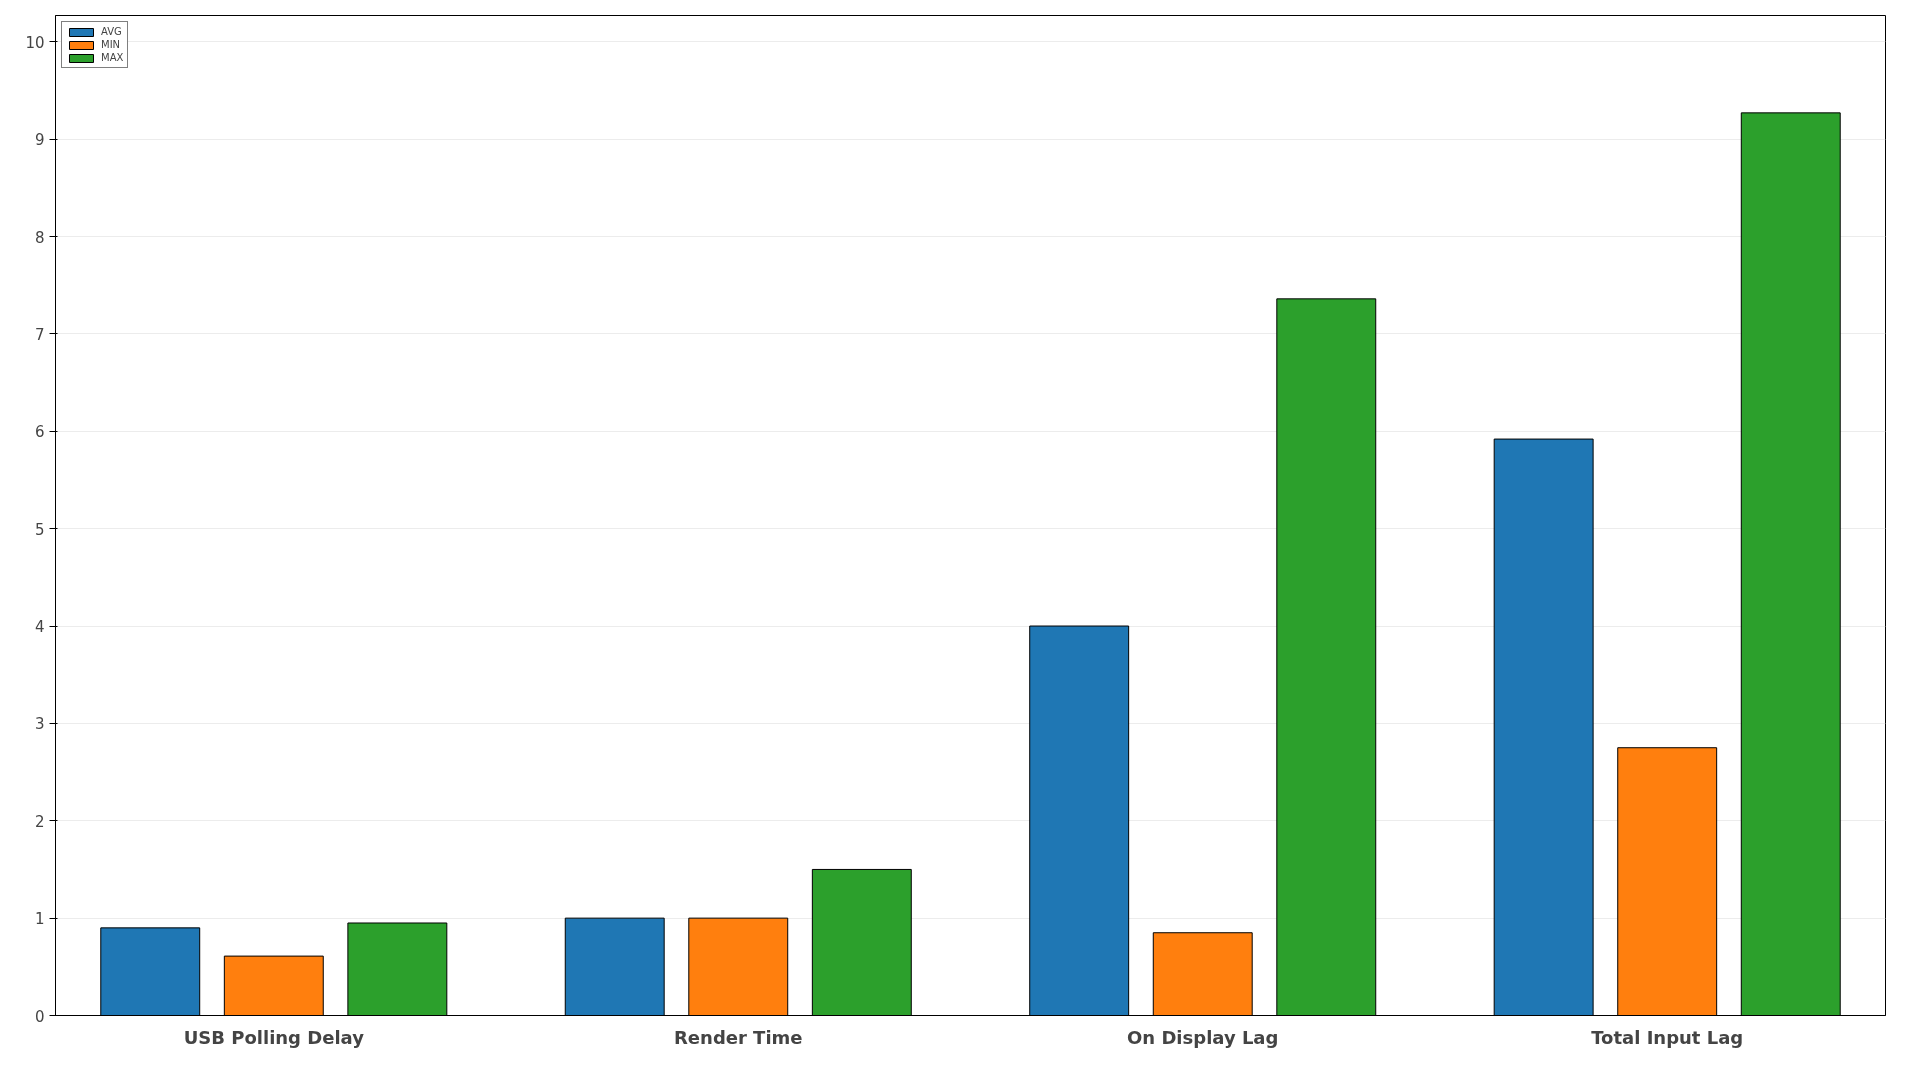  I want to click on x-tick-label: Total Input Lag, so click(1667, 1037).